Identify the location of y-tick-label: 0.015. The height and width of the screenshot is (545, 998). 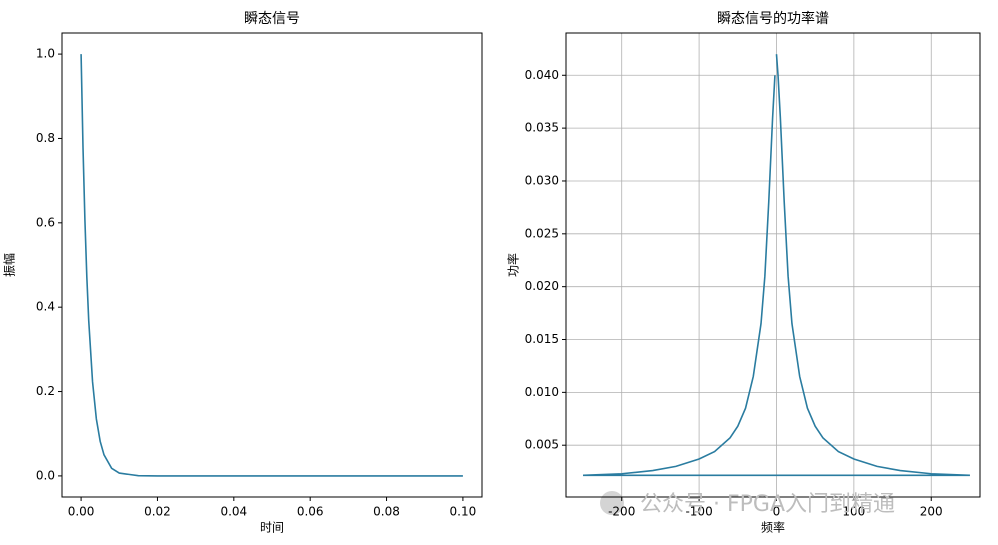
(542, 339).